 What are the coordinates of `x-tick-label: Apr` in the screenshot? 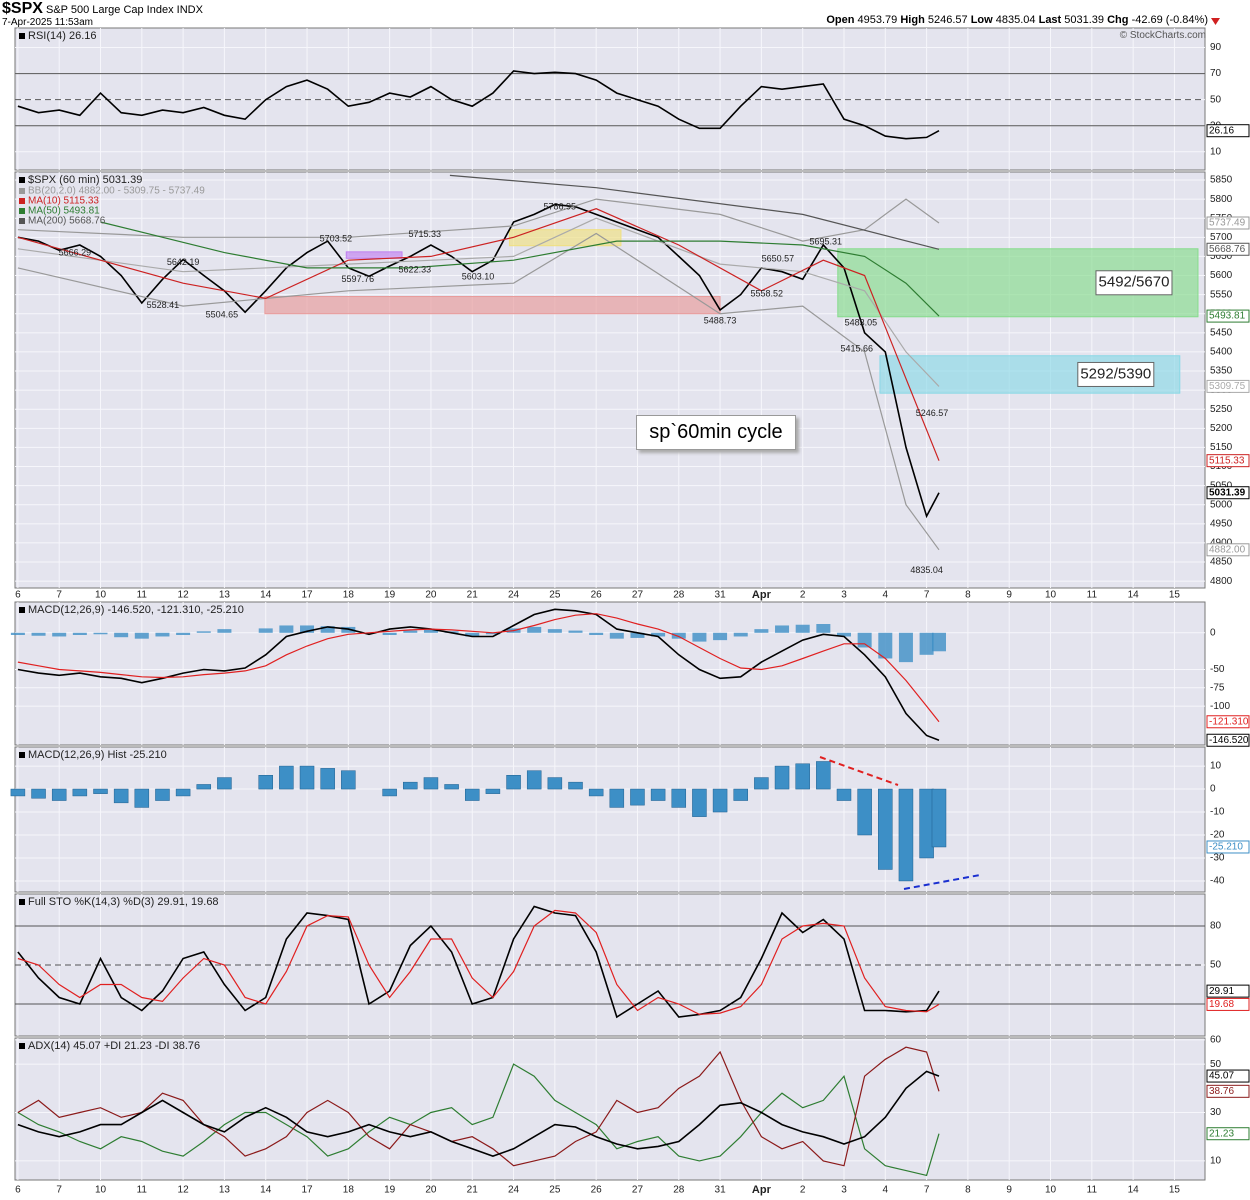 It's located at (762, 595).